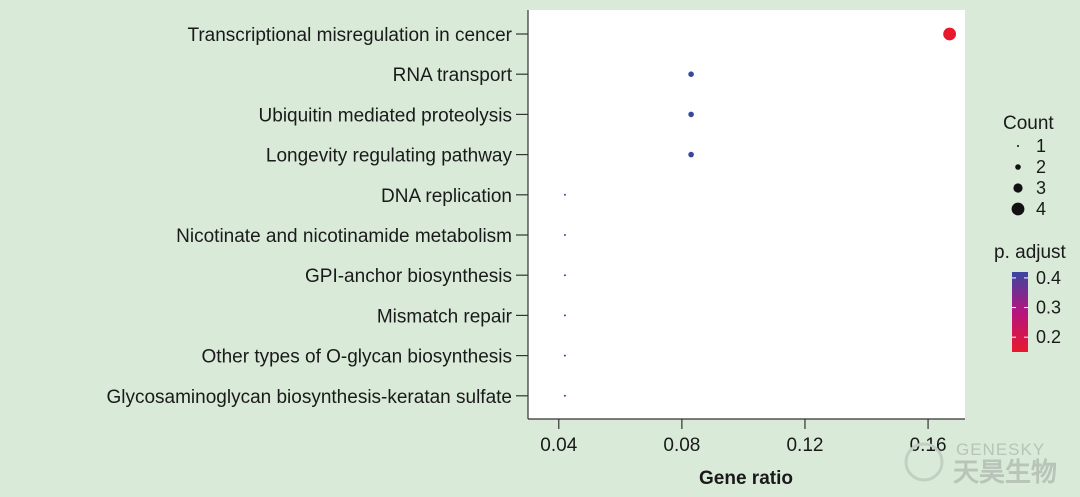  Describe the element at coordinates (1041, 146) in the screenshot. I see `count-legend-label: 1` at that location.